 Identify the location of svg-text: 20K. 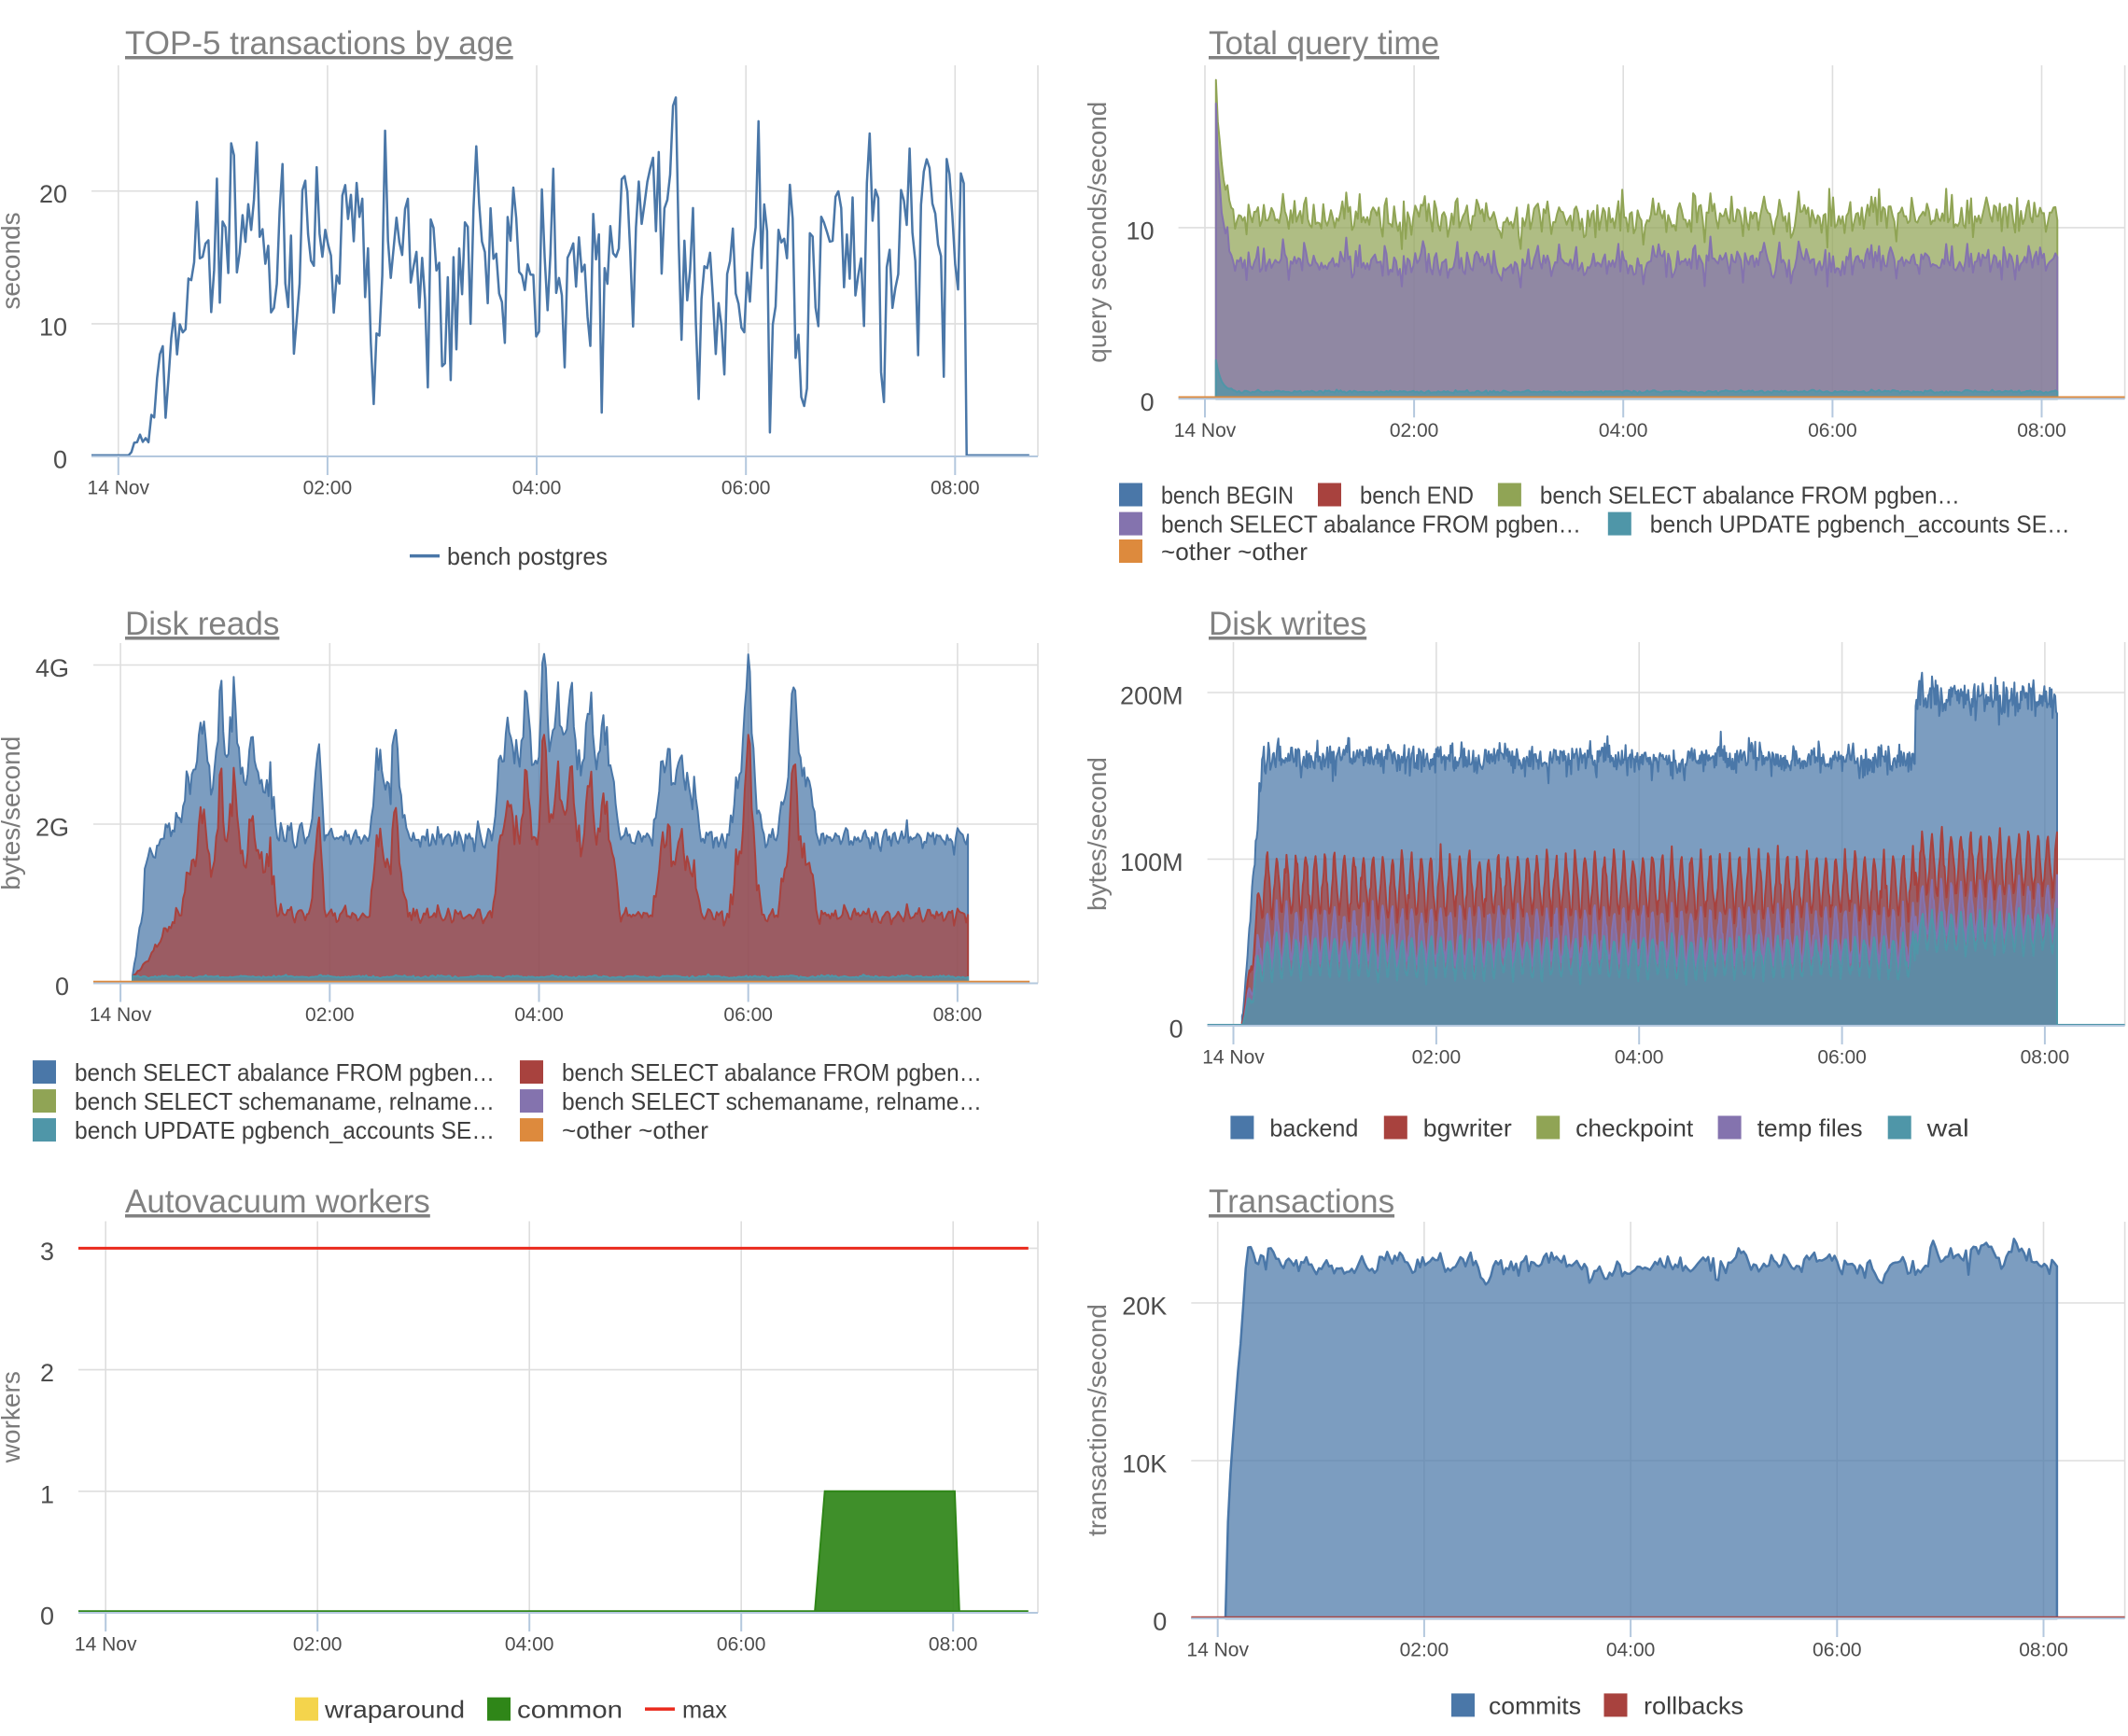
(1144, 1307).